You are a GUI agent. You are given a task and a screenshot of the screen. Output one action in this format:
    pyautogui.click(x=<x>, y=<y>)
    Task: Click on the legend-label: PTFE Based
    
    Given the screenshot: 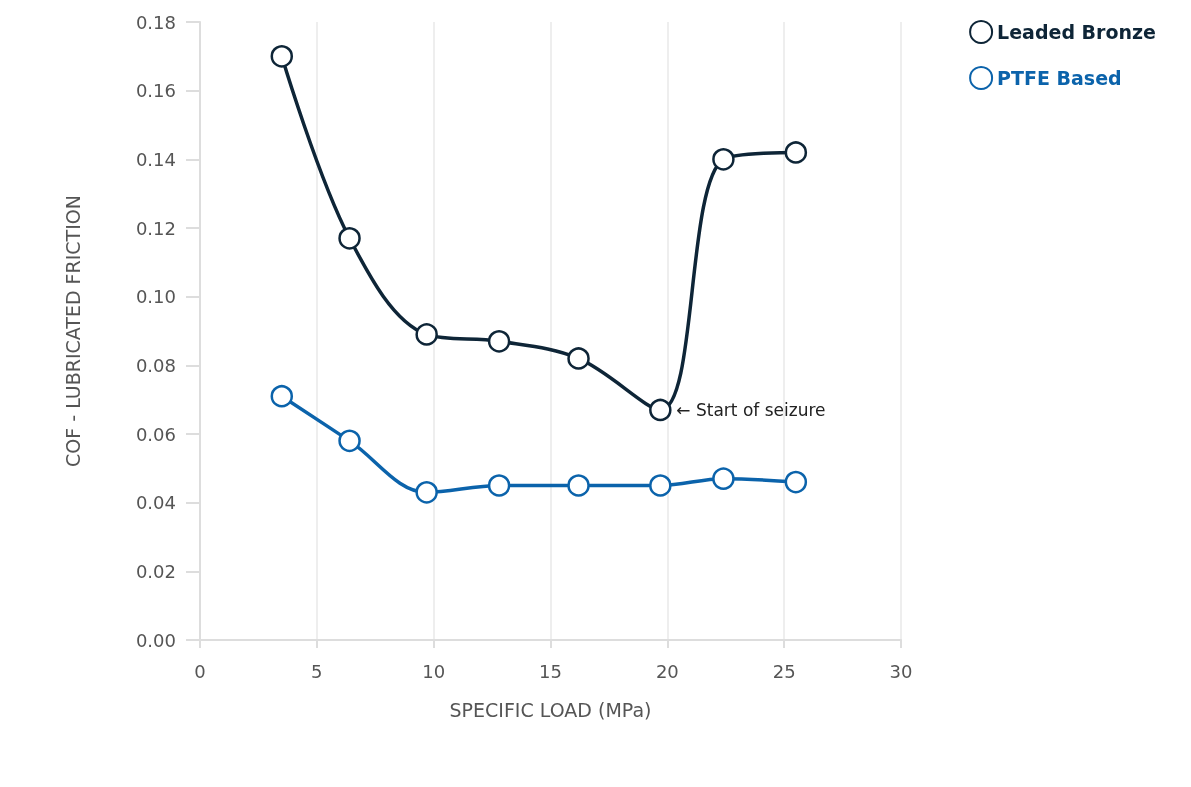 What is the action you would take?
    pyautogui.click(x=1059, y=78)
    